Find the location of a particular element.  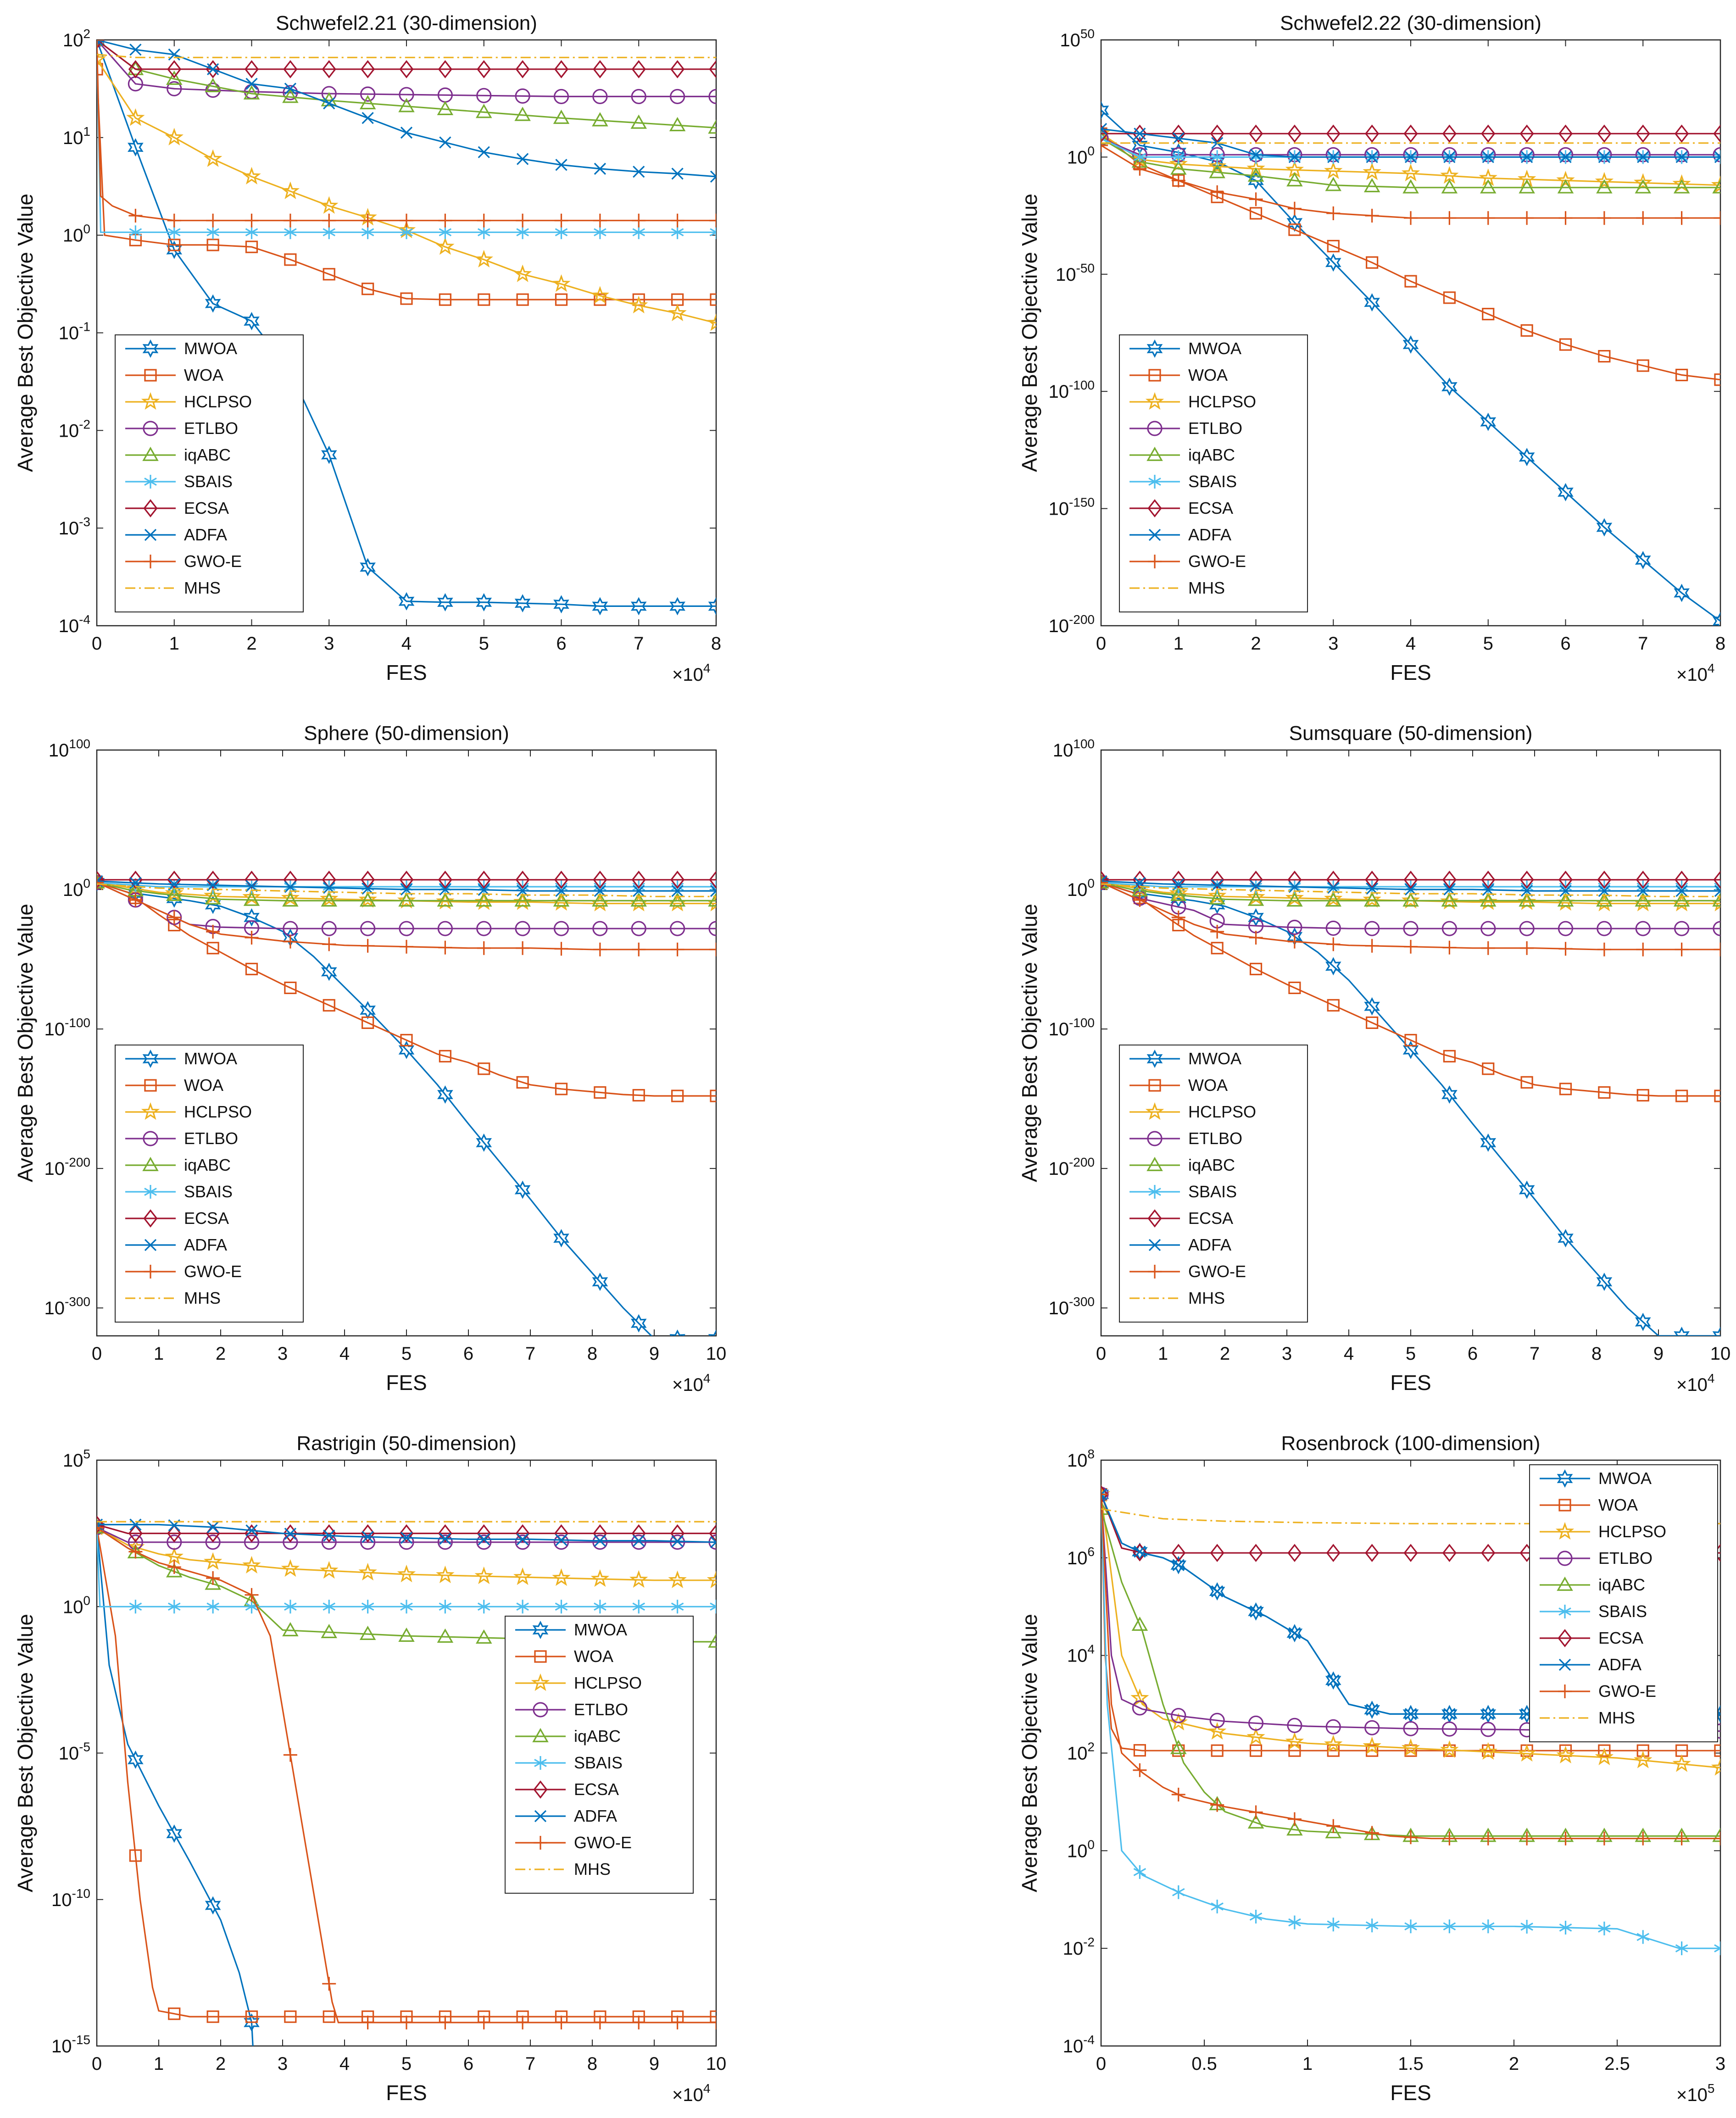

x-tick-label: 3 is located at coordinates (283, 2064).